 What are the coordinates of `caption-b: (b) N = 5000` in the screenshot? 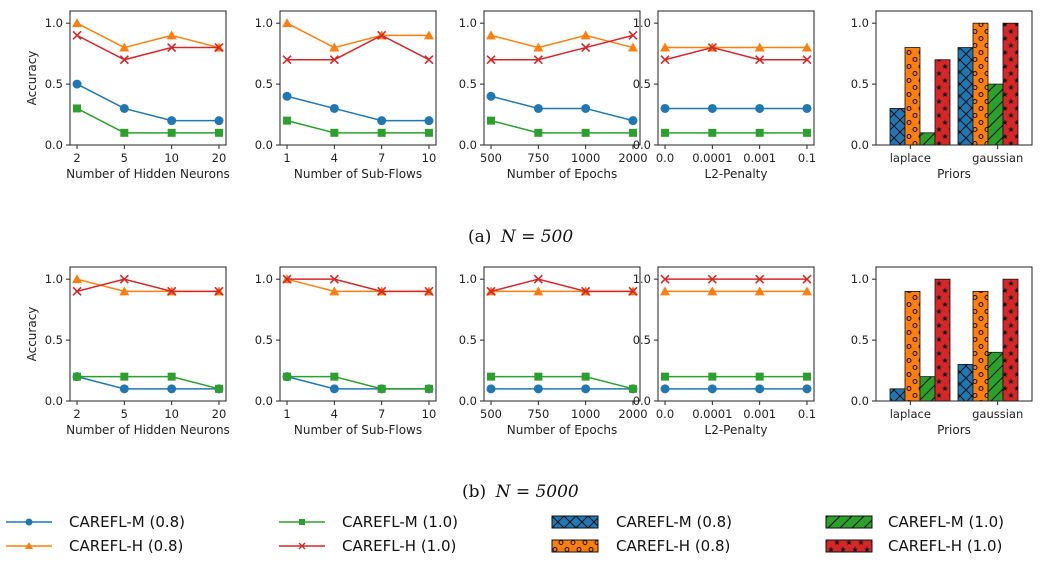 It's located at (520, 492).